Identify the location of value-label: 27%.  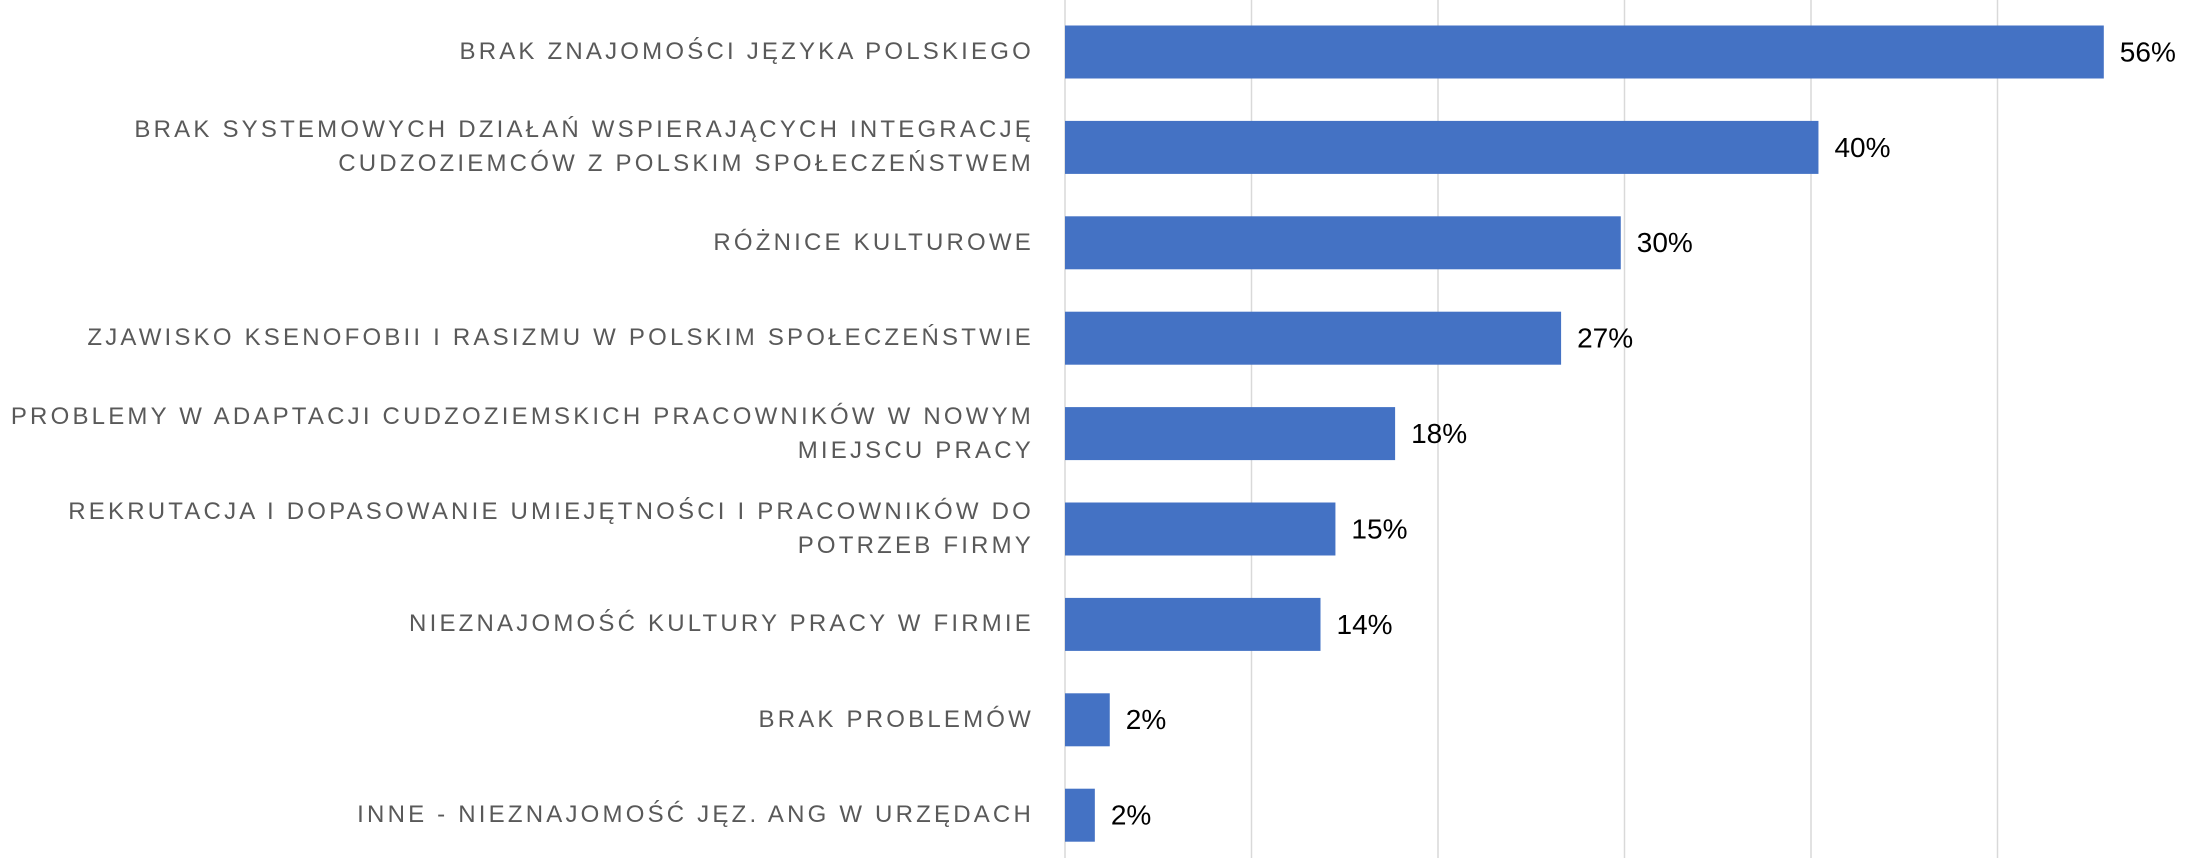
(1605, 338).